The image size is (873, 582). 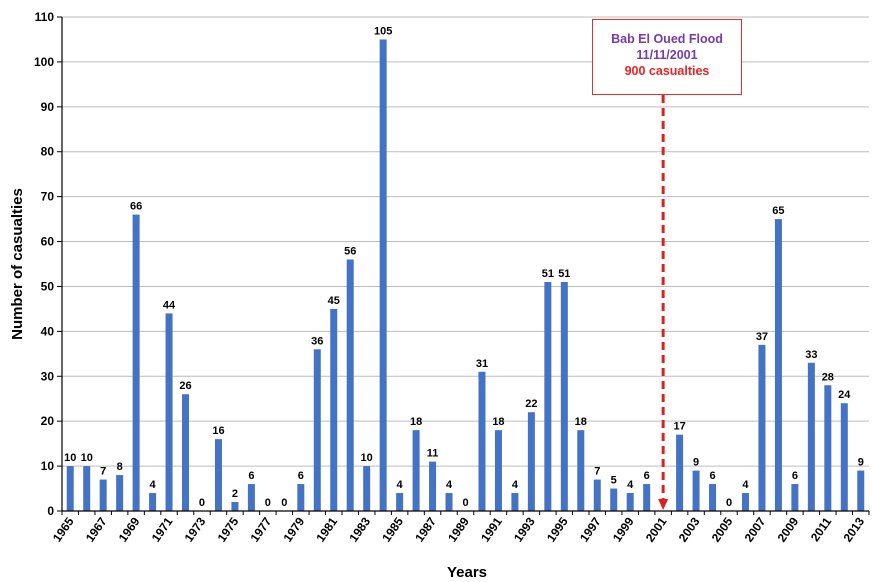 What do you see at coordinates (531, 404) in the screenshot?
I see `data-label: 22` at bounding box center [531, 404].